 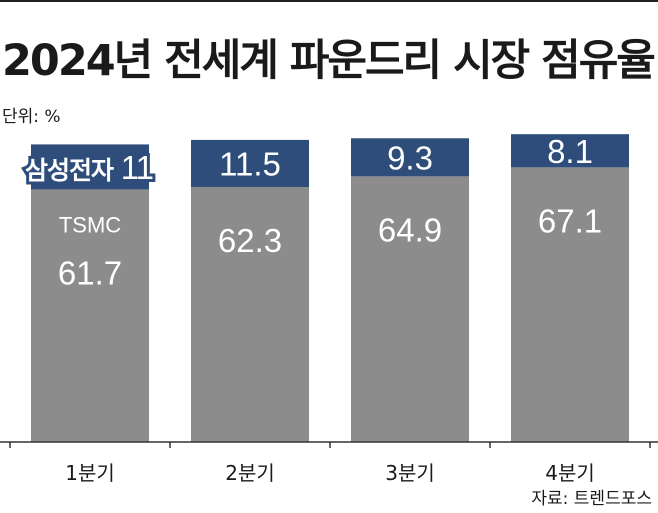 I want to click on samsung-value-label: 8.1, so click(x=570, y=151).